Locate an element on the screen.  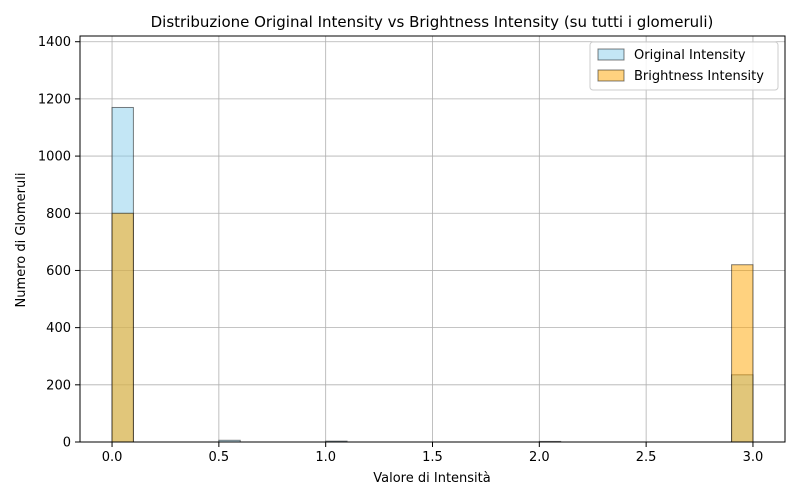
legend-box is located at coordinates (684, 66).